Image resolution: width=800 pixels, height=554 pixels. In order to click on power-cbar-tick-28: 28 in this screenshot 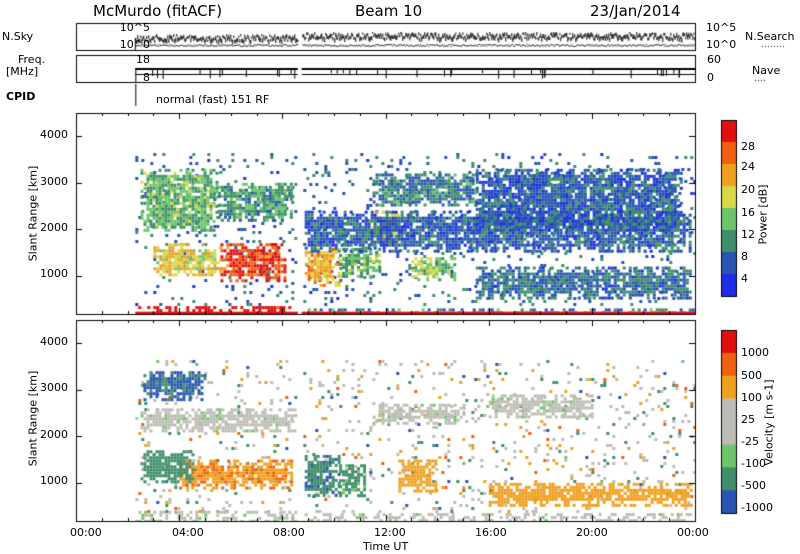, I will do `click(748, 146)`.